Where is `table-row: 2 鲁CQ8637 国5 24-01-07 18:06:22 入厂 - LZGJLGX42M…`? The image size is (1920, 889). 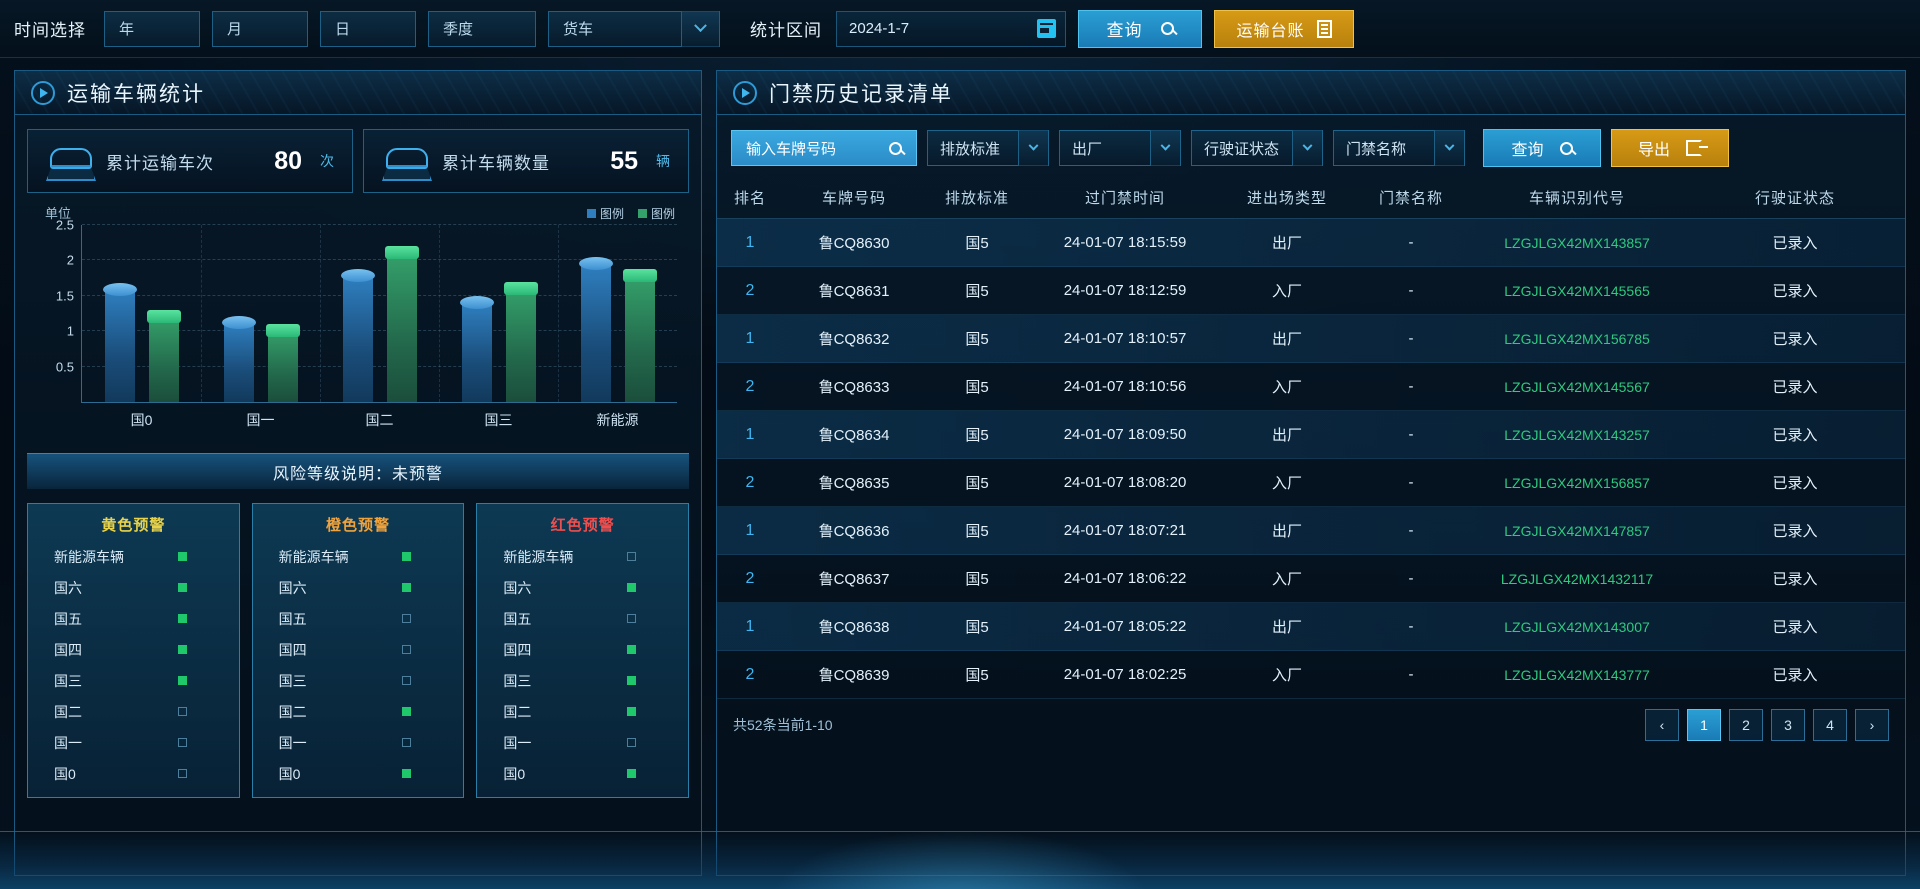
table-row: 2 鲁CQ8637 国5 24-01-07 18:06:22 入厂 - LZGJLGX42M… is located at coordinates (1311, 578).